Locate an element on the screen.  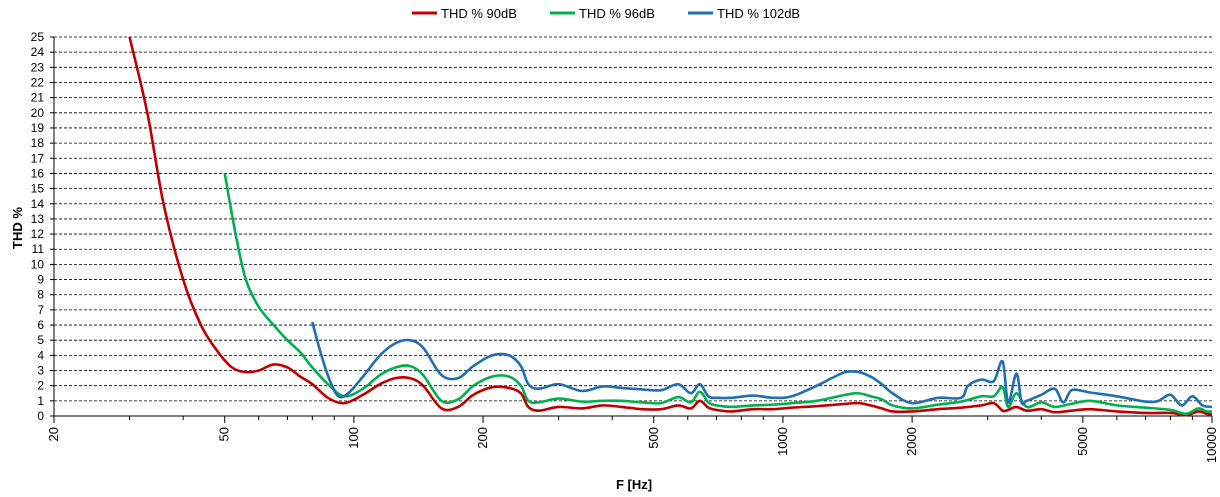
y-tick-label-19: 19 is located at coordinates (38, 128).